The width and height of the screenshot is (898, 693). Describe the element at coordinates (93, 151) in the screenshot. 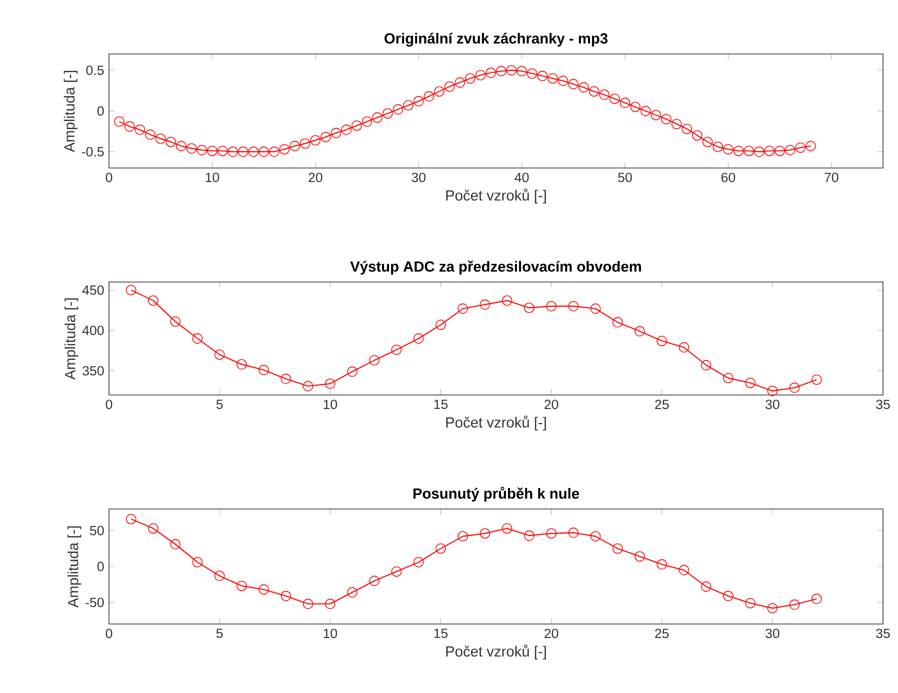

I see `y-tick-label: -0.5` at that location.